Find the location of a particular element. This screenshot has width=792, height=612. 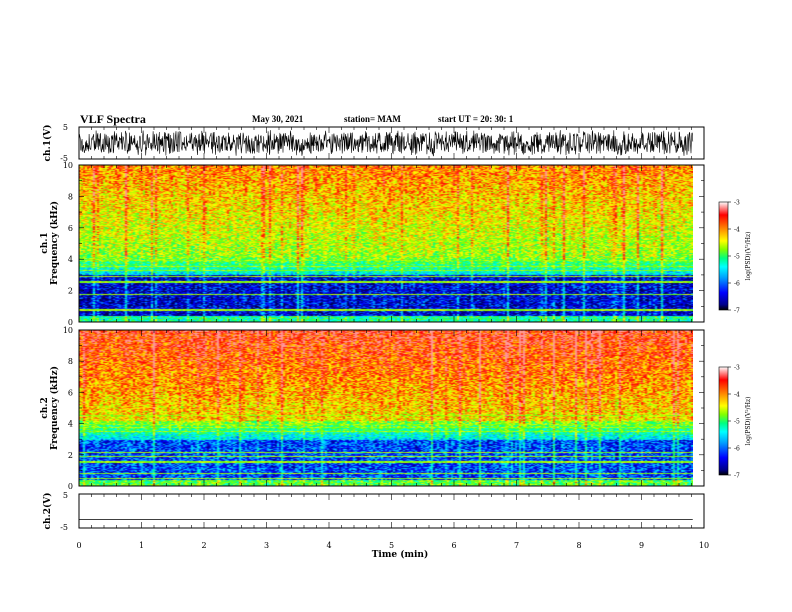

x-tick-label: 1 is located at coordinates (141, 545).